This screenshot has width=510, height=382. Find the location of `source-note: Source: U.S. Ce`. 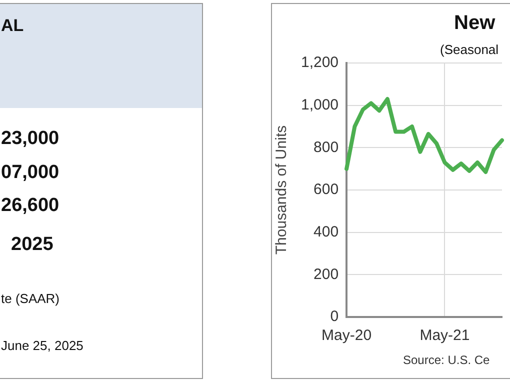

source-note: Source: U.S. Ce is located at coordinates (446, 360).